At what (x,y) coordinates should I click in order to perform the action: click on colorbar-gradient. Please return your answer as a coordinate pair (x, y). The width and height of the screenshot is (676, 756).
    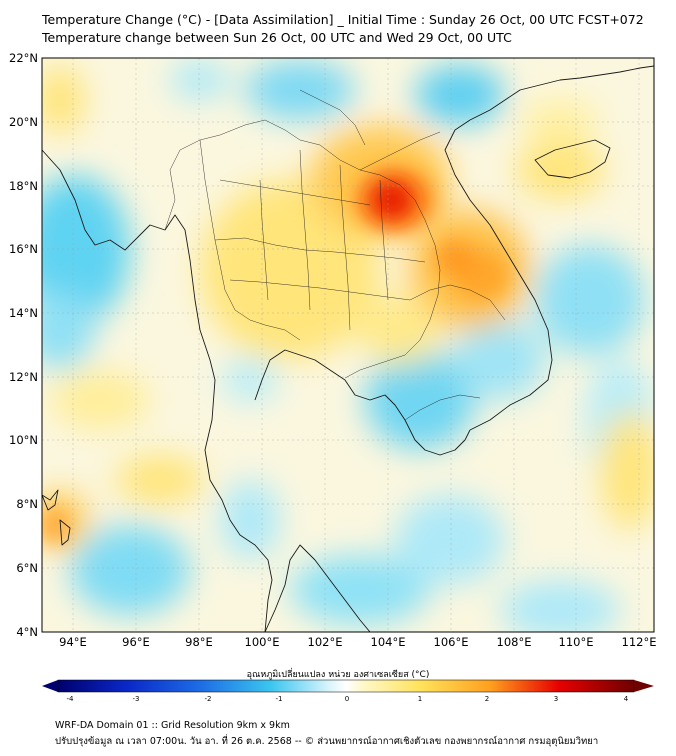
    Looking at the image, I should click on (346, 686).